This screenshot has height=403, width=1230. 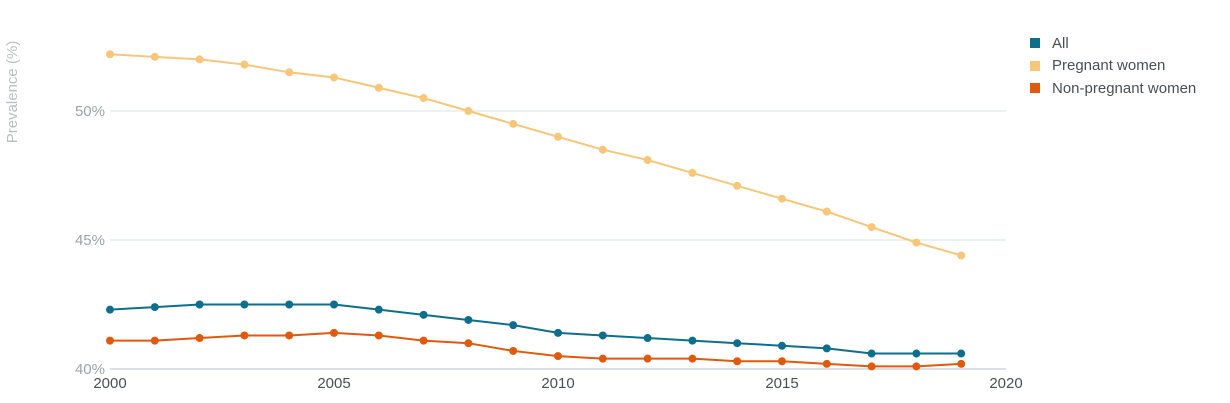 I want to click on data-point-all-2019, so click(x=961, y=353).